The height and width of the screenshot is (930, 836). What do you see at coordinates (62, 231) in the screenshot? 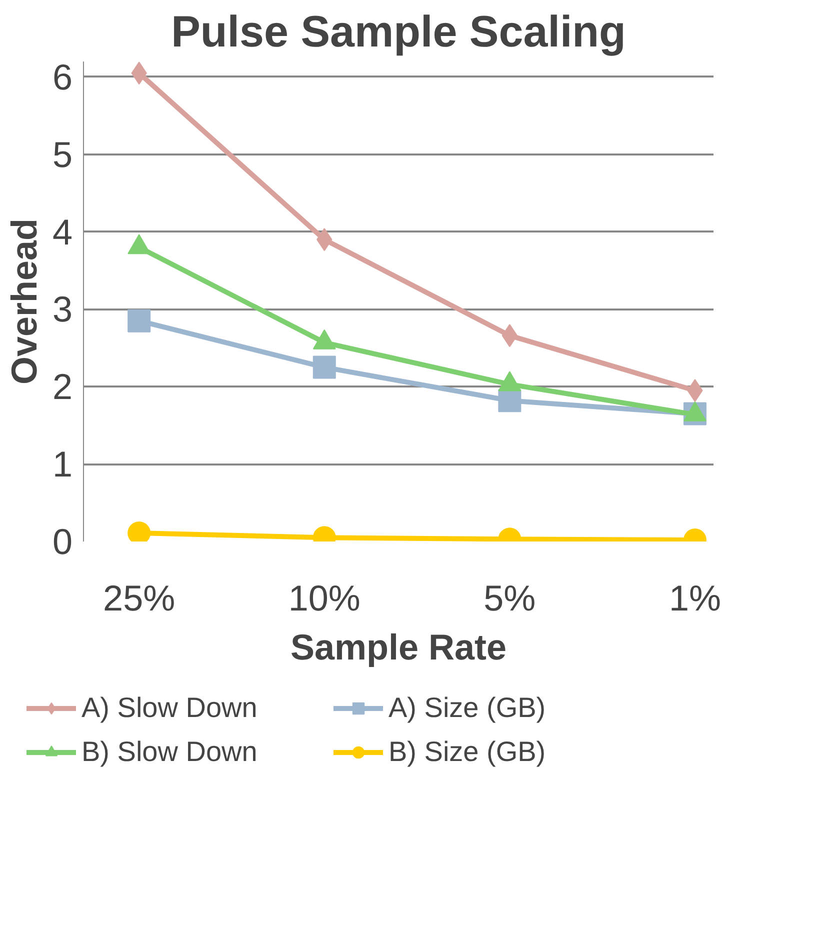
I see `y-tick-label: 4` at bounding box center [62, 231].